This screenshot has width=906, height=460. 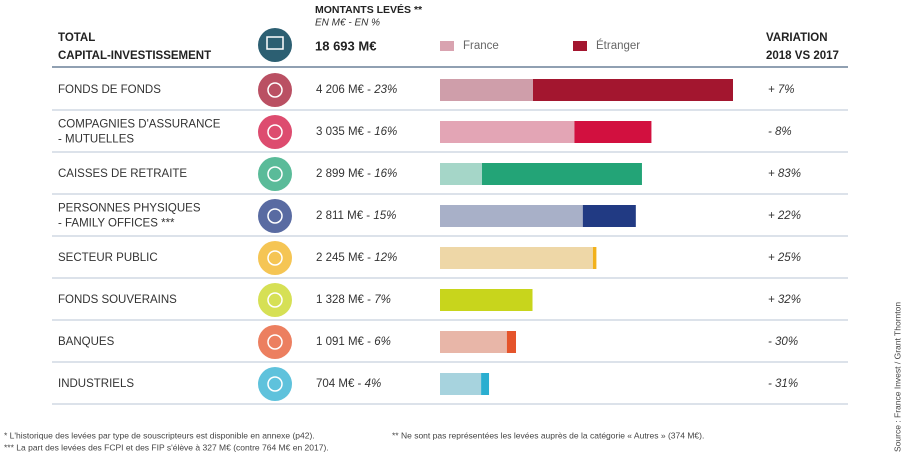 What do you see at coordinates (780, 132) in the screenshot?
I see `row-variation: - 8%` at bounding box center [780, 132].